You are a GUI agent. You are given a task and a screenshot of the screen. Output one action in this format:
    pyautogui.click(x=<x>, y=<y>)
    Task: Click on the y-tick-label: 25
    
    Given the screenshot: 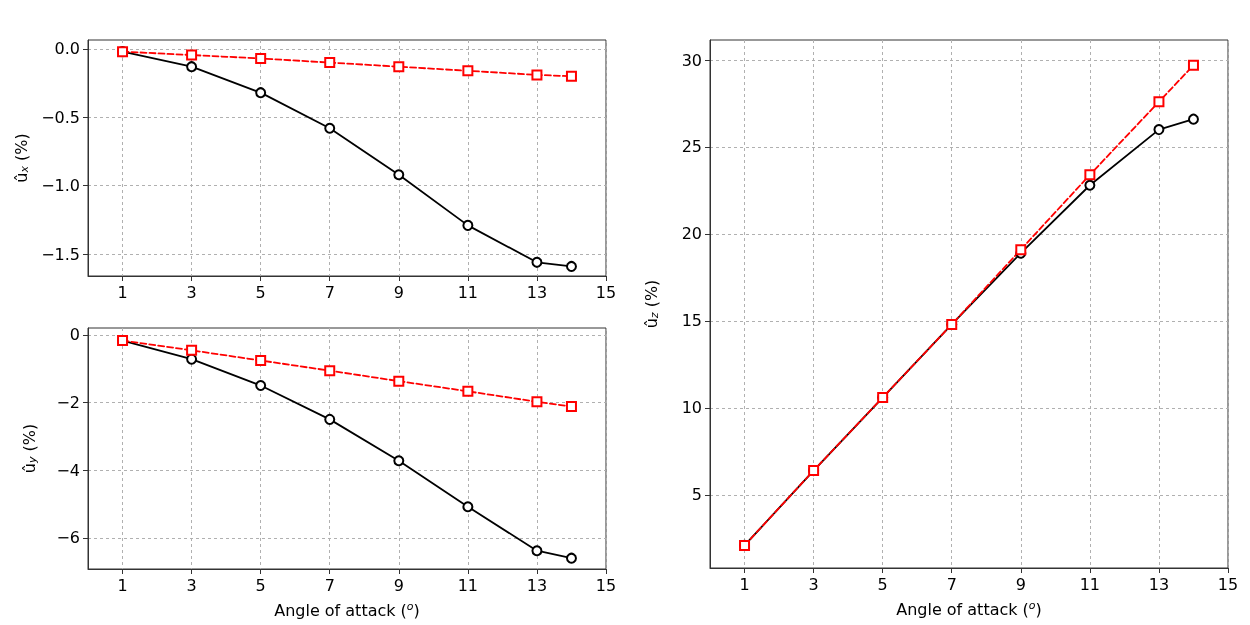 What is the action you would take?
    pyautogui.click(x=691, y=147)
    